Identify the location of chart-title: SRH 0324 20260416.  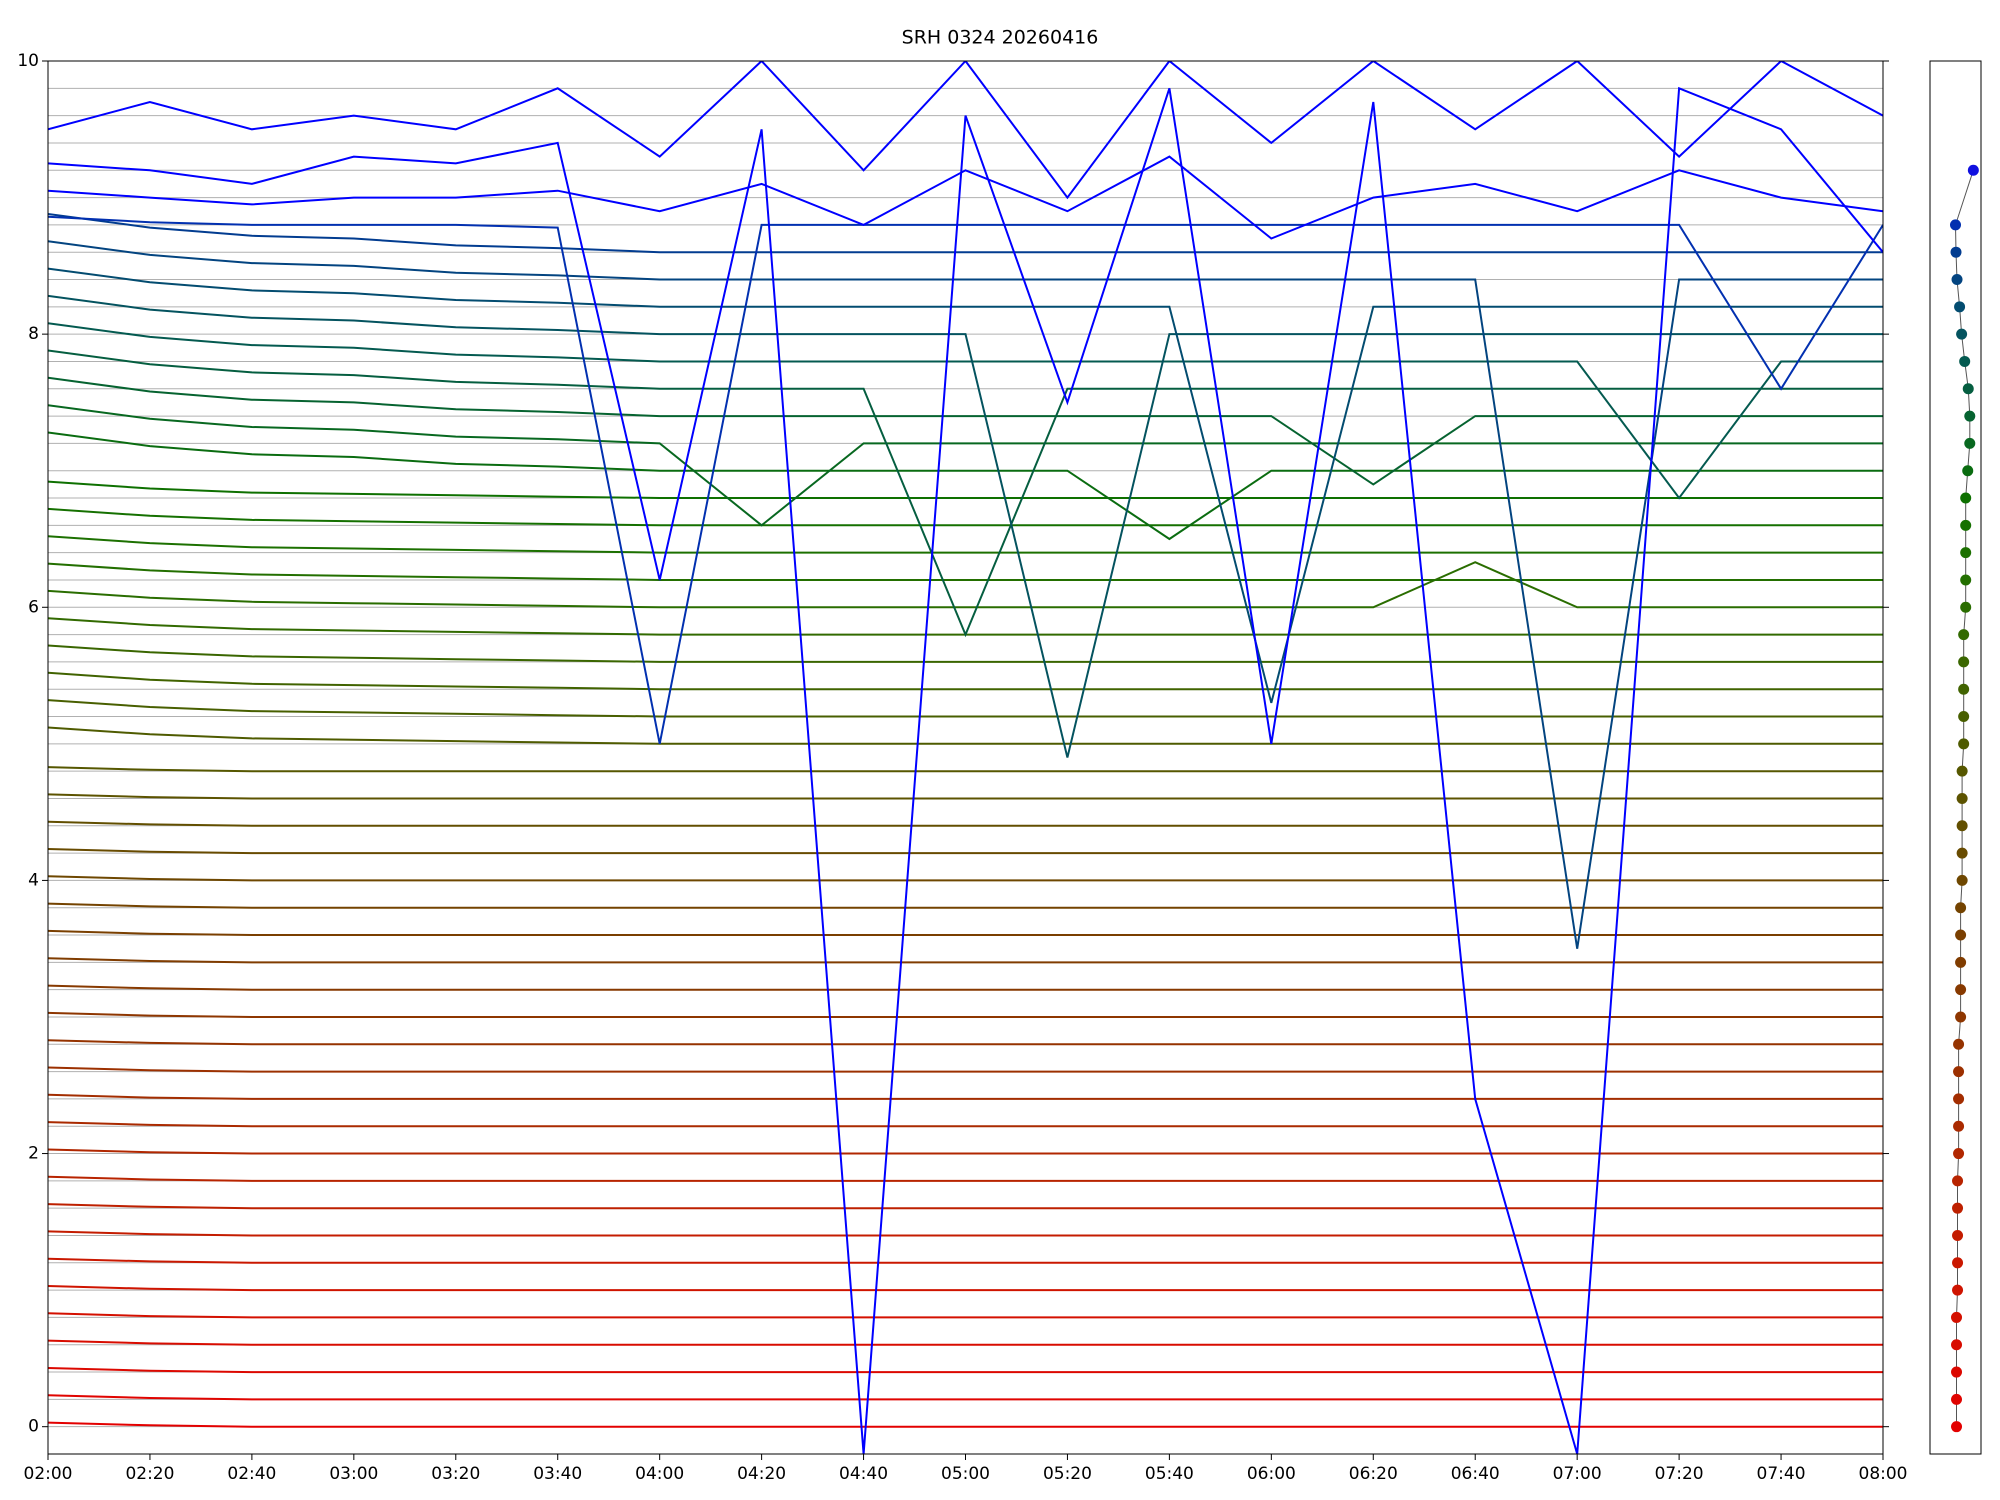
(1000, 38).